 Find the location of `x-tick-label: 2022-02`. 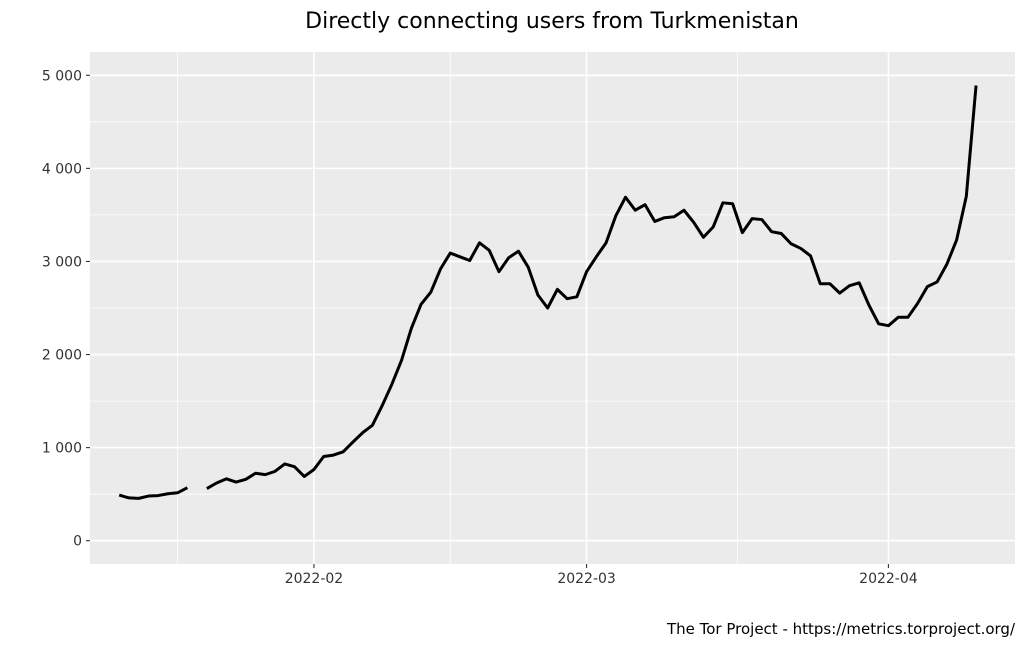

x-tick-label: 2022-02 is located at coordinates (314, 579).